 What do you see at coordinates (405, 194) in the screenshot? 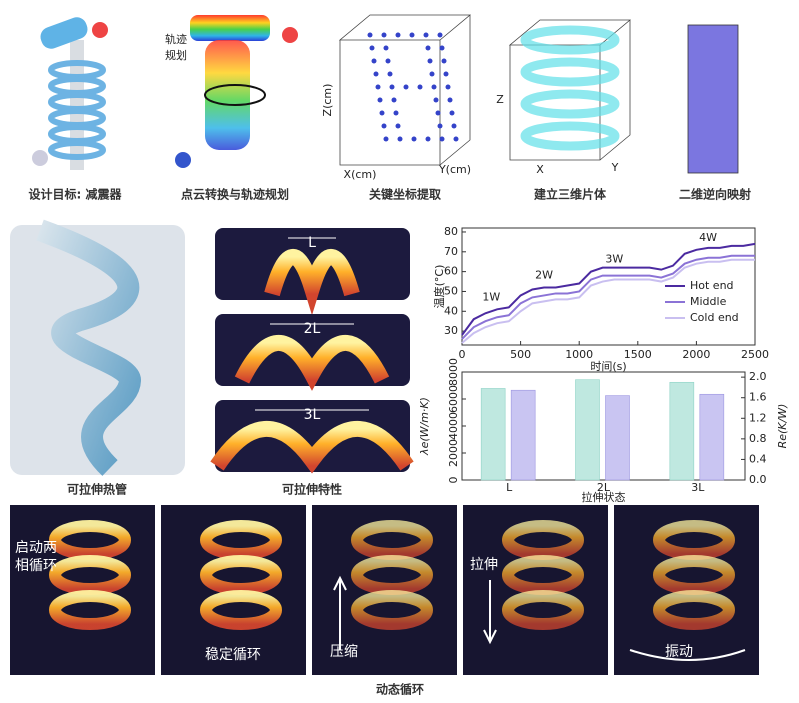
I see `caption: 关键坐标提取` at bounding box center [405, 194].